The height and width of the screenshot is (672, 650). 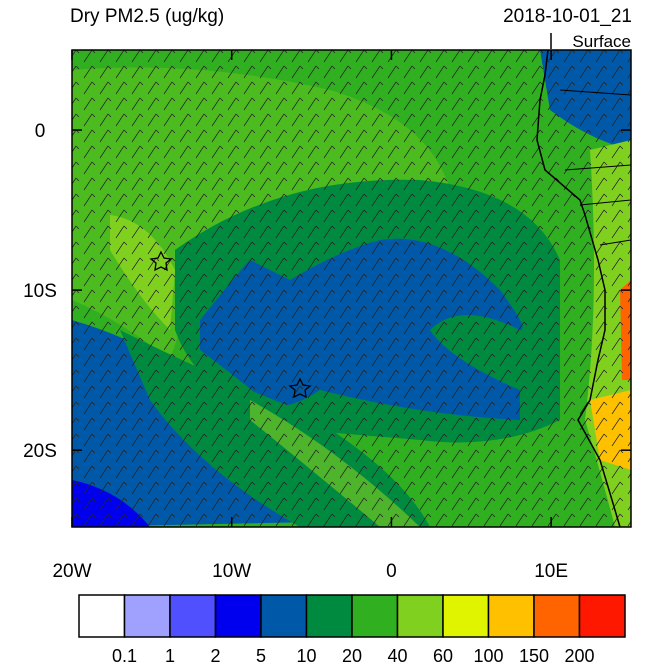 I want to click on title: Dry PM2.5 (ug/kg), so click(x=147, y=16).